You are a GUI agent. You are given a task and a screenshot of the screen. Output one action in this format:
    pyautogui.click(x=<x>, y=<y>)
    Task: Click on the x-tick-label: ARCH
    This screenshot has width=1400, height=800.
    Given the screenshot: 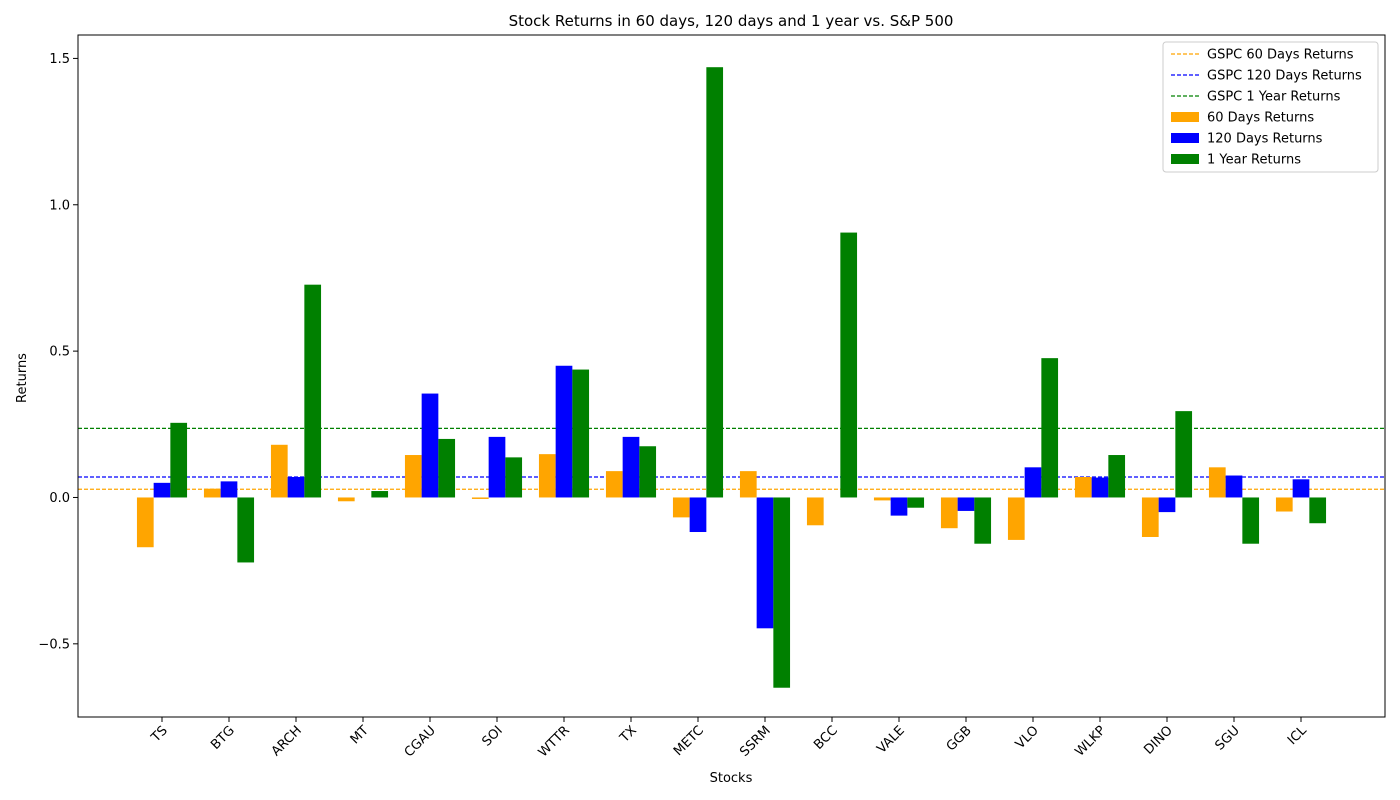 What is the action you would take?
    pyautogui.click(x=287, y=741)
    